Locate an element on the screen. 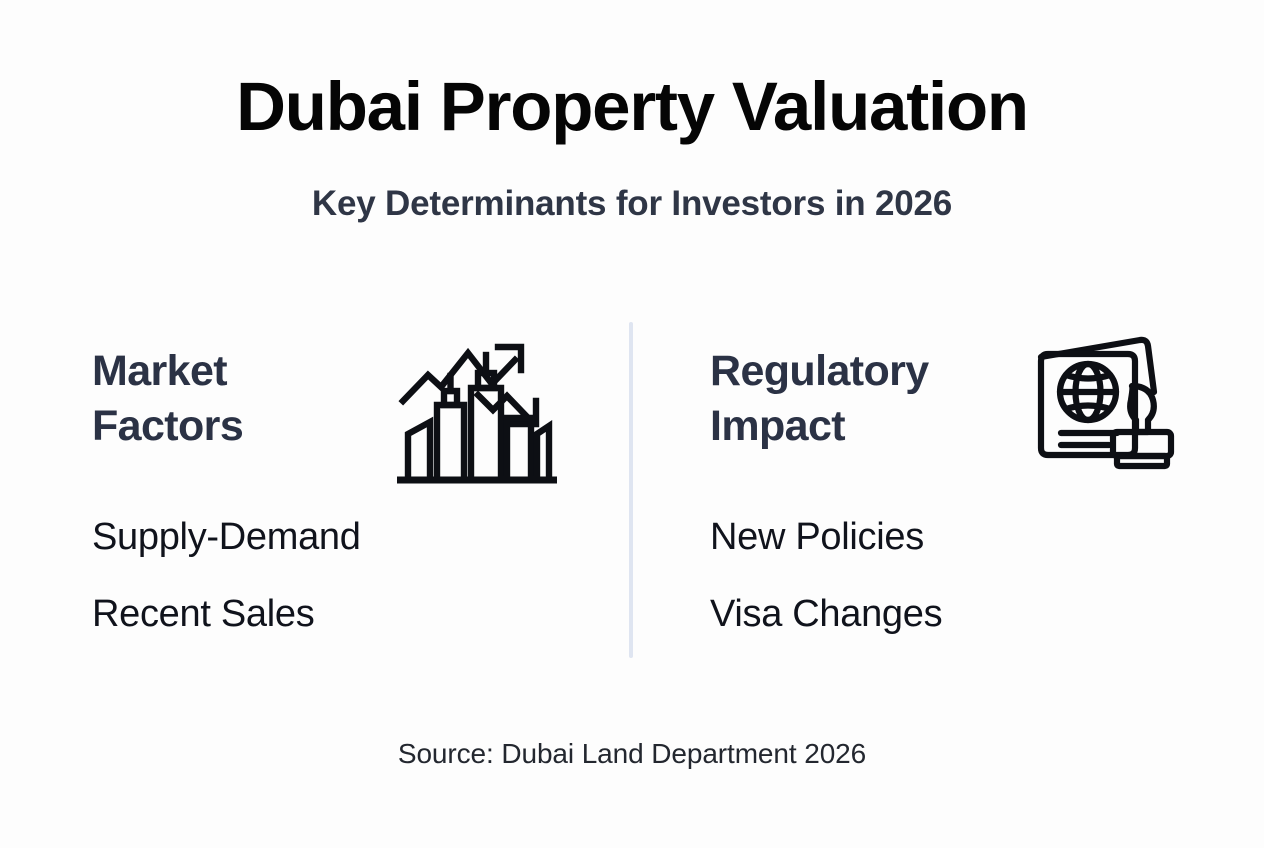 The height and width of the screenshot is (848, 1264). column-heading-line-2: Factors is located at coordinates (168, 426).